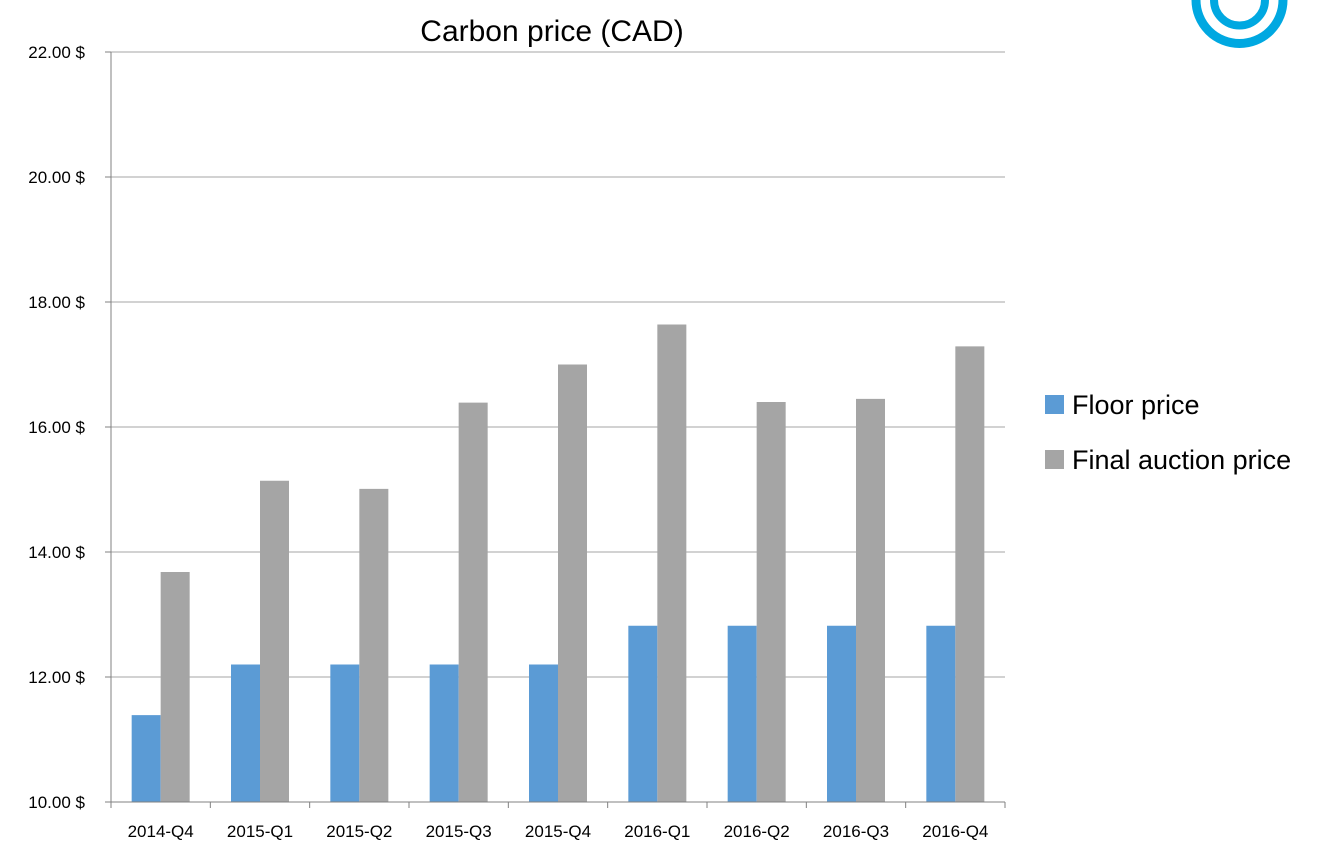 This screenshot has width=1340, height=841. What do you see at coordinates (56, 677) in the screenshot?
I see `y-tick-label: 12.00 $` at bounding box center [56, 677].